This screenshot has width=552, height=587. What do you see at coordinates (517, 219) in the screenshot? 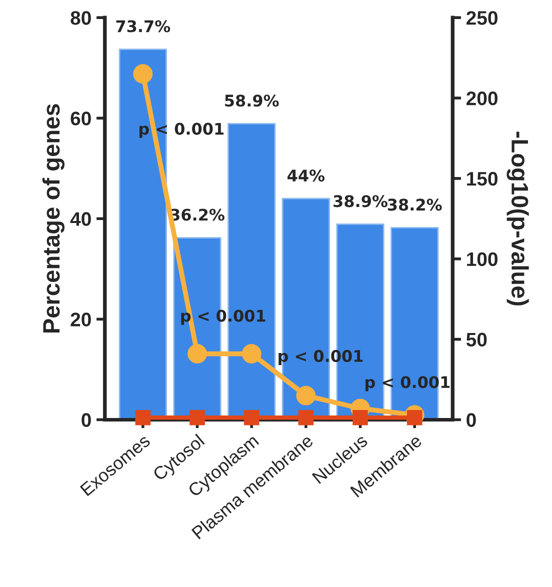
I see `y2-axis-title: -Log10(p-value)` at bounding box center [517, 219].